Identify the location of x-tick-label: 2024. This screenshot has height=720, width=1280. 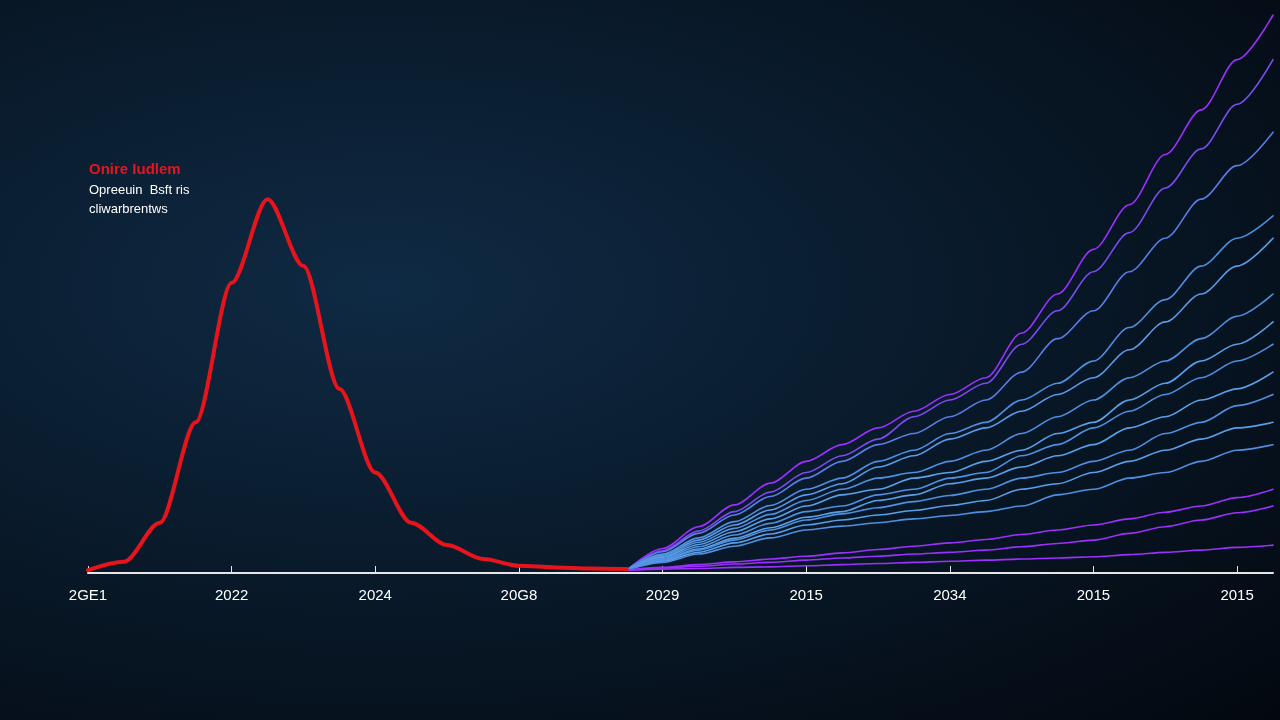
(375, 594).